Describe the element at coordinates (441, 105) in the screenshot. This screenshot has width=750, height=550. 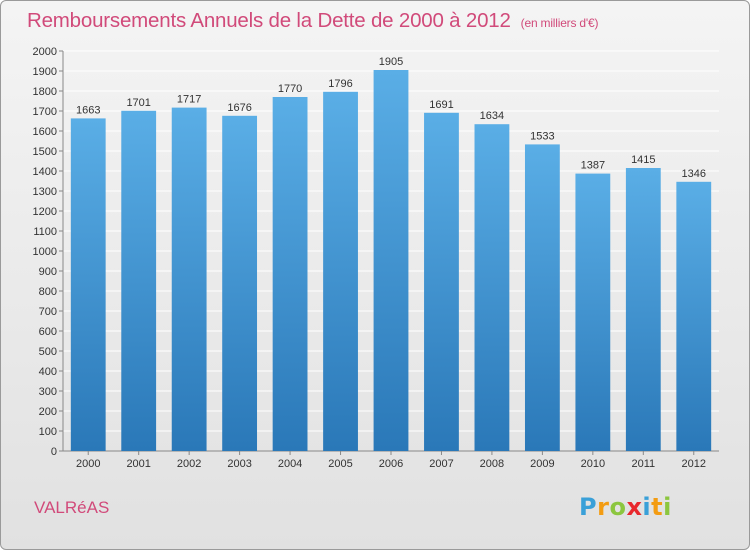
I see `data-label: 1691` at that location.